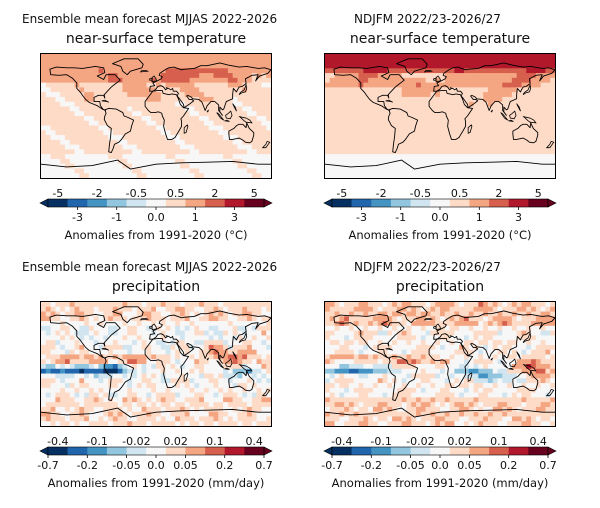 Image resolution: width=600 pixels, height=508 pixels. What do you see at coordinates (155, 235) in the screenshot?
I see `colorbar-label: Anomalies from 1991-2020 (°C)` at bounding box center [155, 235].